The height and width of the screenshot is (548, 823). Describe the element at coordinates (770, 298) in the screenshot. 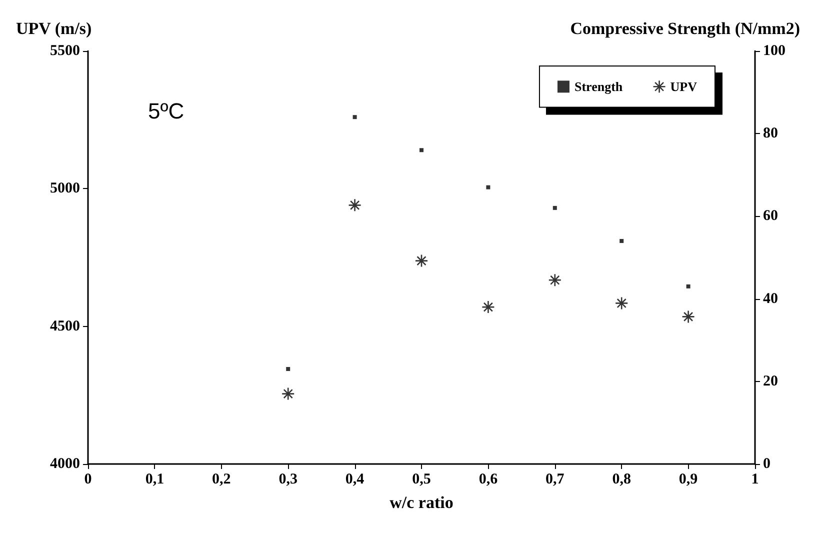

I see `y2-tick-label: 40` at that location.